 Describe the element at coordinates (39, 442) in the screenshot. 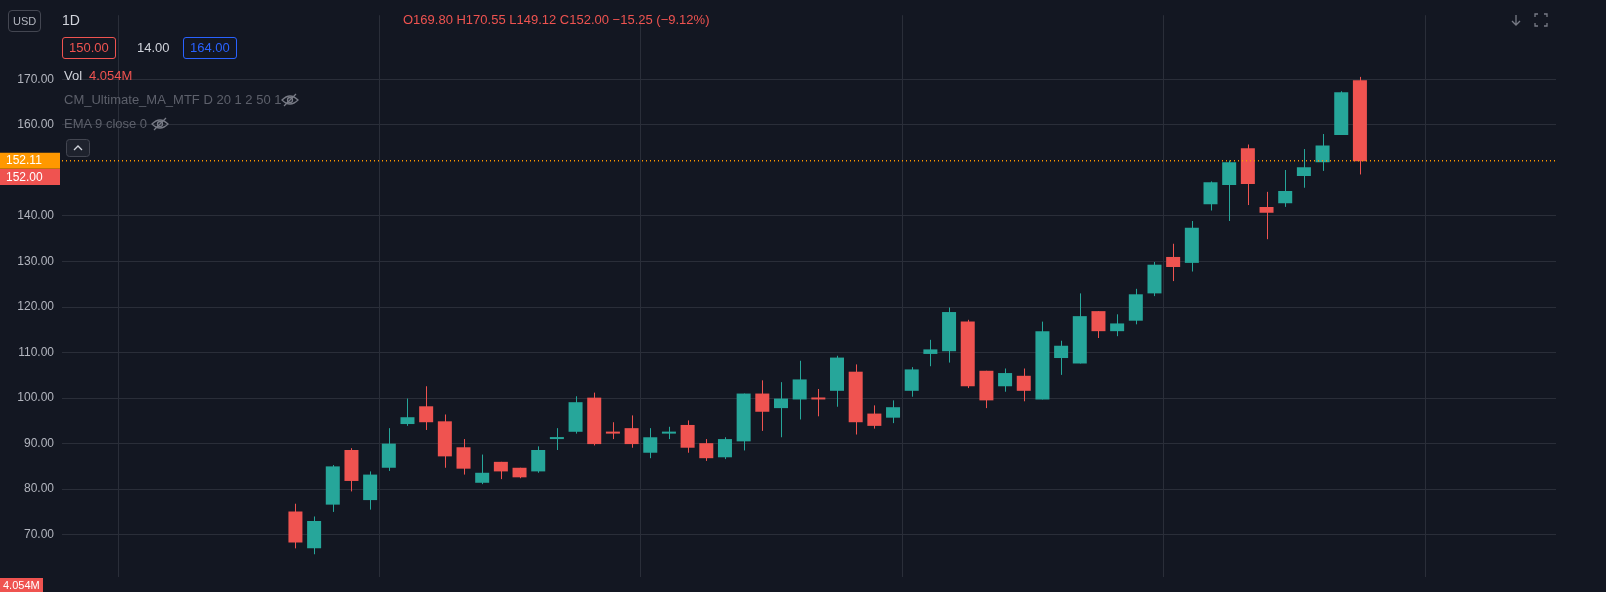

I see `y-tick-label: 90.00` at that location.